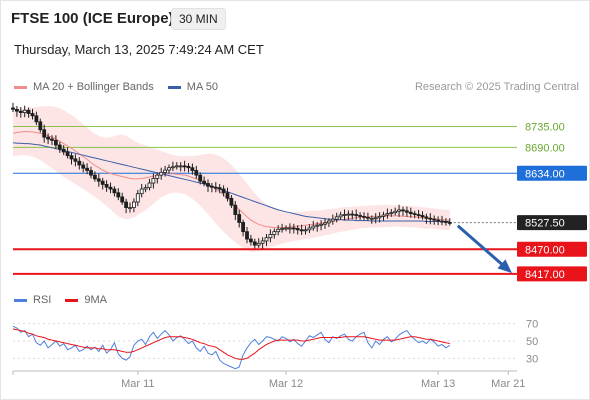 This screenshot has height=400, width=590. What do you see at coordinates (139, 49) in the screenshot?
I see `timestamp: Thursday, March 13, 2025 7:49:24 AM CET` at bounding box center [139, 49].